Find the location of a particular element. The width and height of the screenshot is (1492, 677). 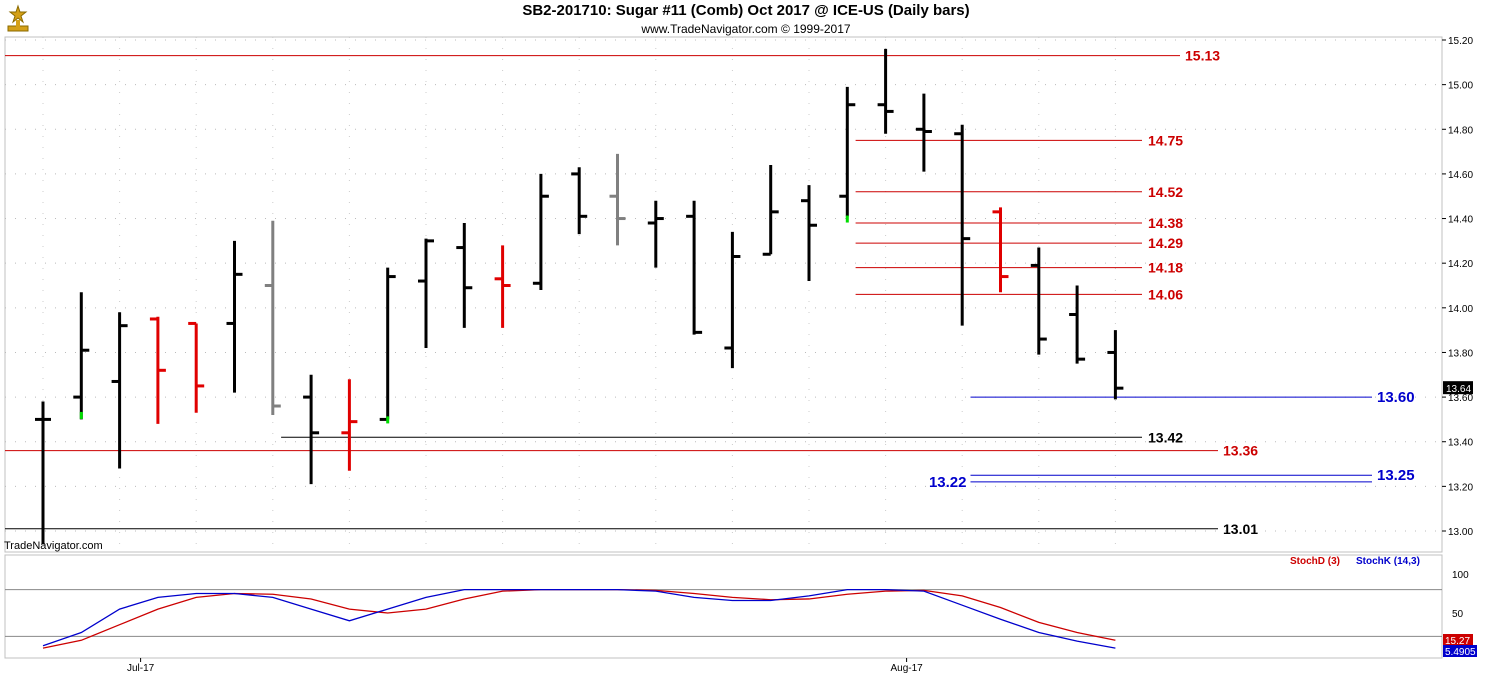

stochastic-panel: 100 50 StochD (3) StochK (14,3) 15.275.4905 is located at coordinates (741, 607).